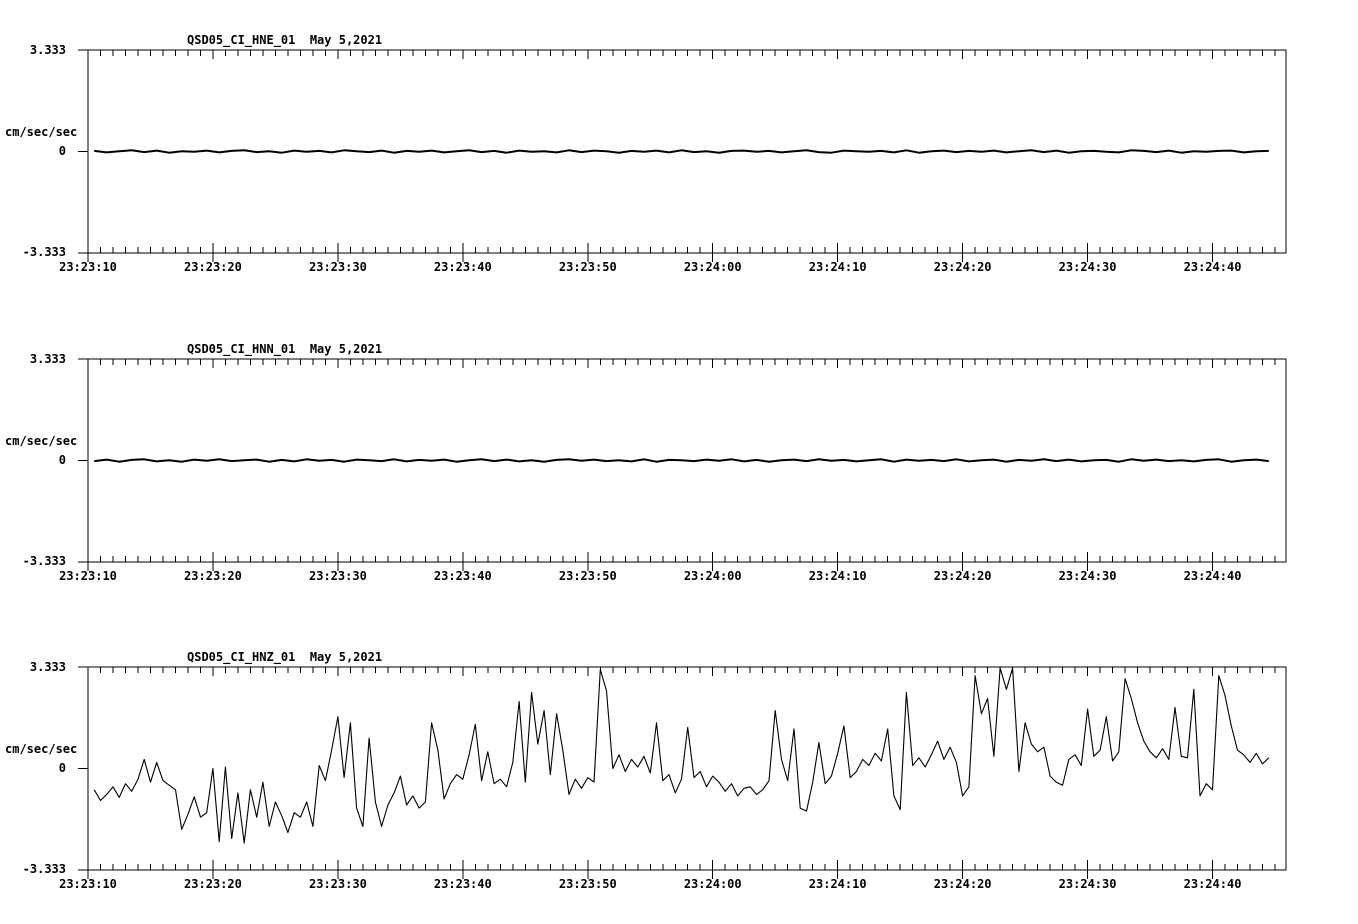 The image size is (1358, 924). I want to click on chart-title-hne: QSD05_CI_HNE_01 May 5,2021, so click(285, 40).